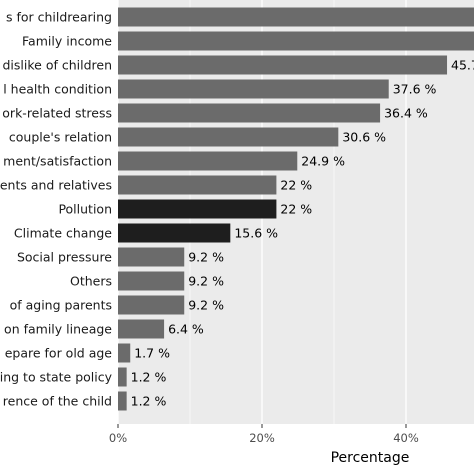  I want to click on value-label: 24.9 %, so click(323, 161).